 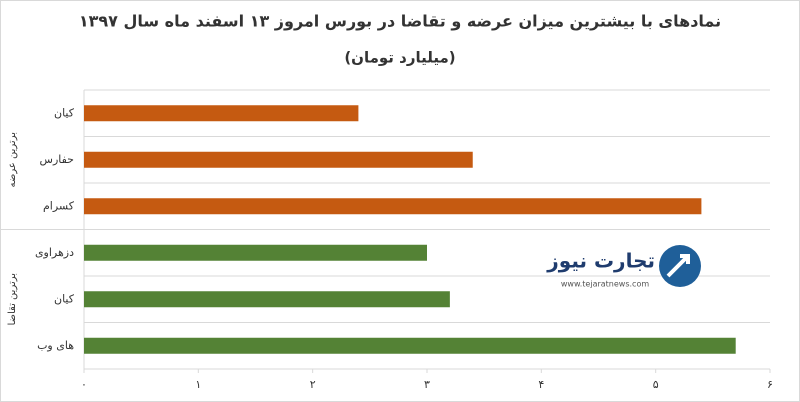 I want to click on x-tick-label: ۲, so click(x=313, y=384).